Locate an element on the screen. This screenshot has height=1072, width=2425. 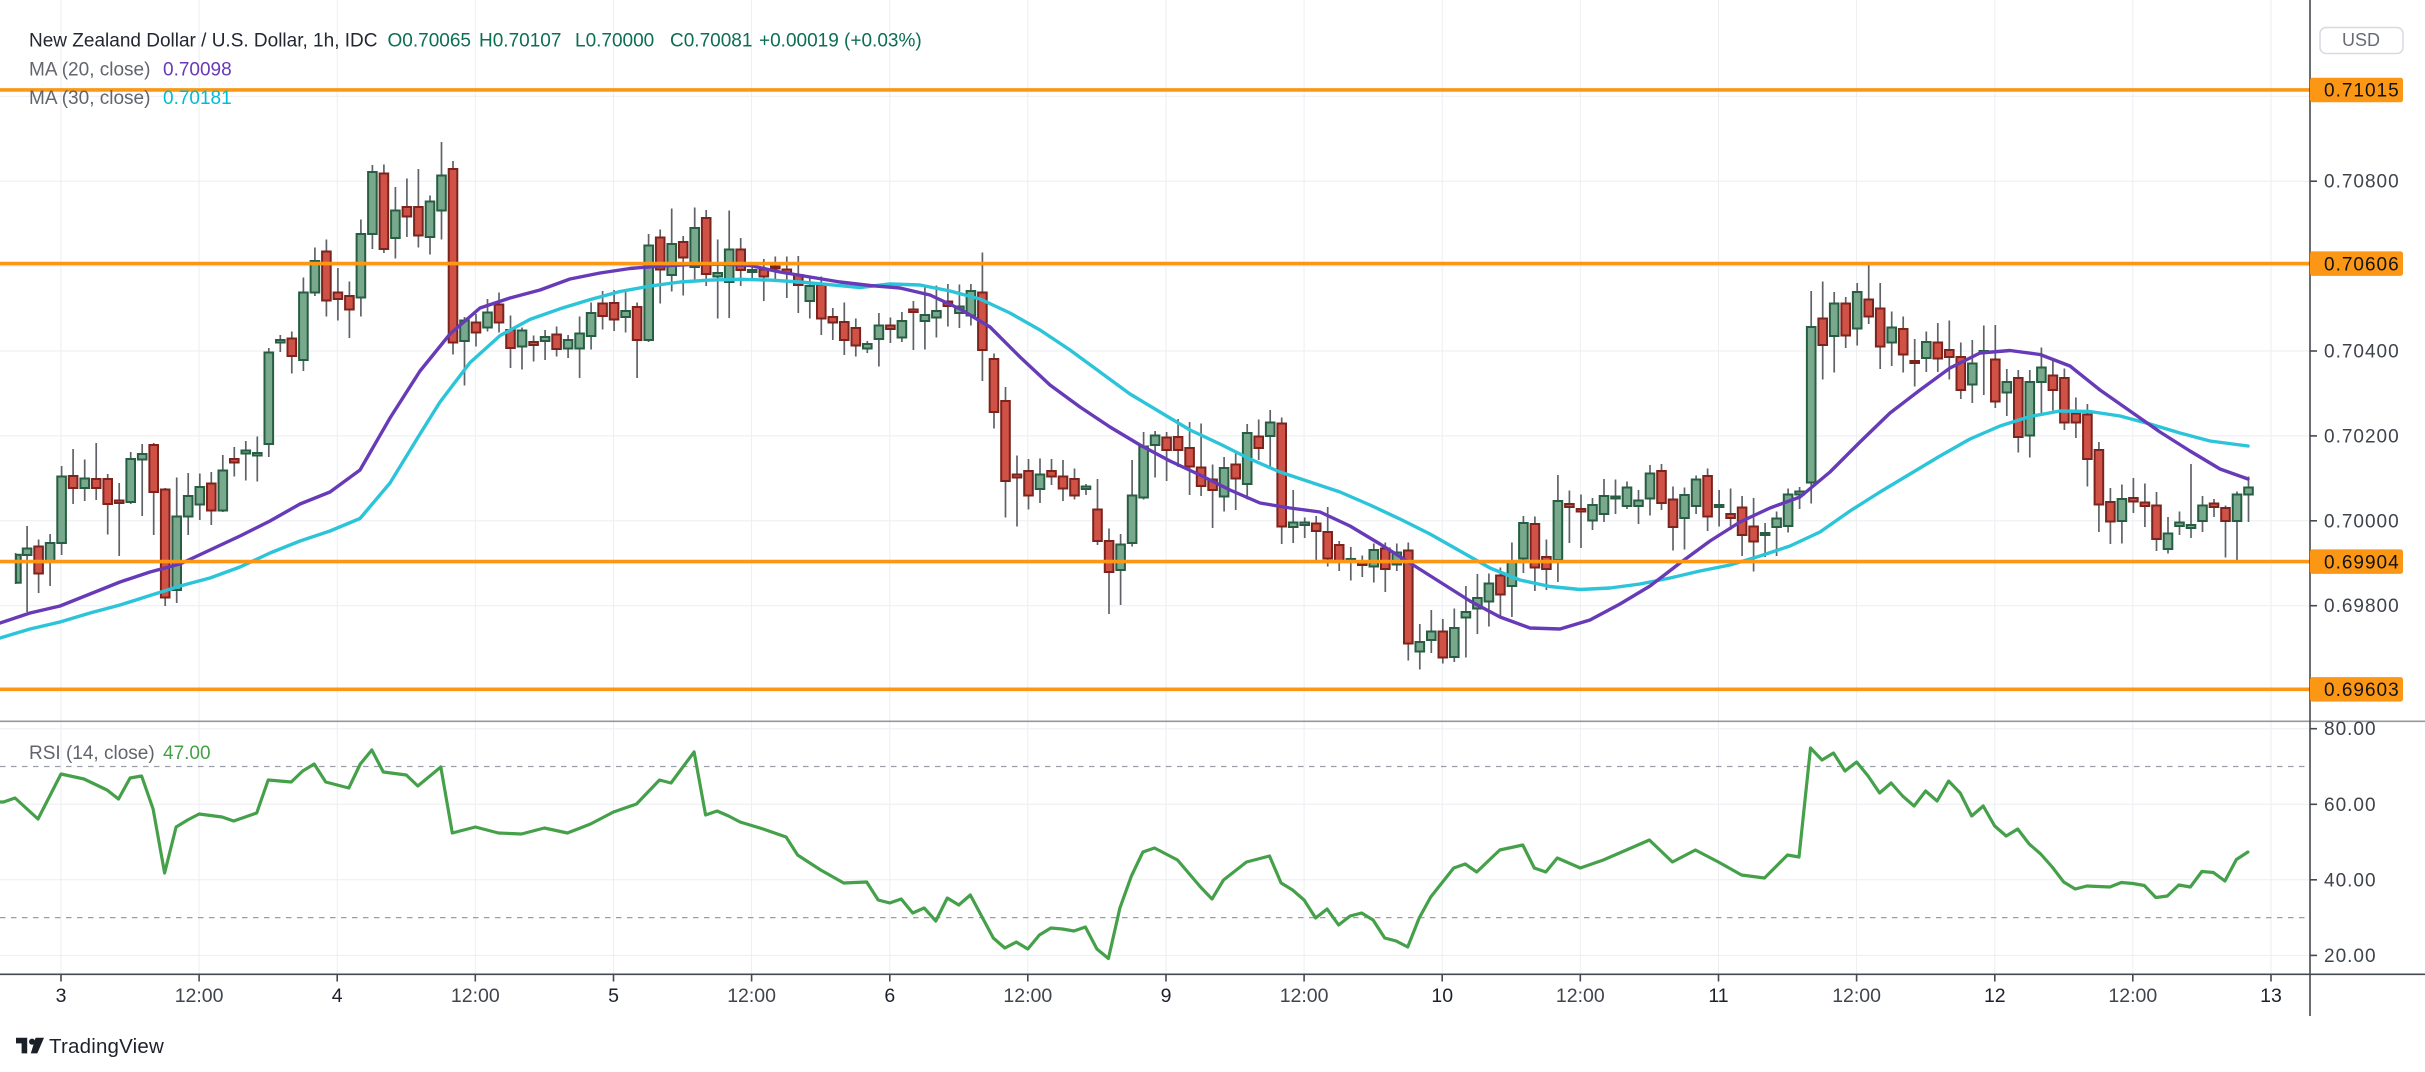
svg-text: 0.70606 is located at coordinates (2362, 264).